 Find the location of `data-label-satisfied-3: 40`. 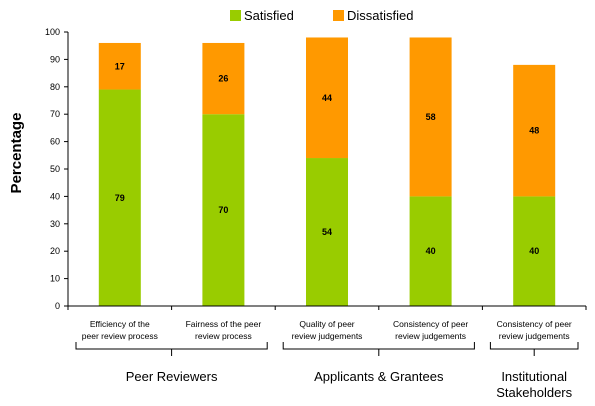

data-label-satisfied-3: 40 is located at coordinates (431, 251).